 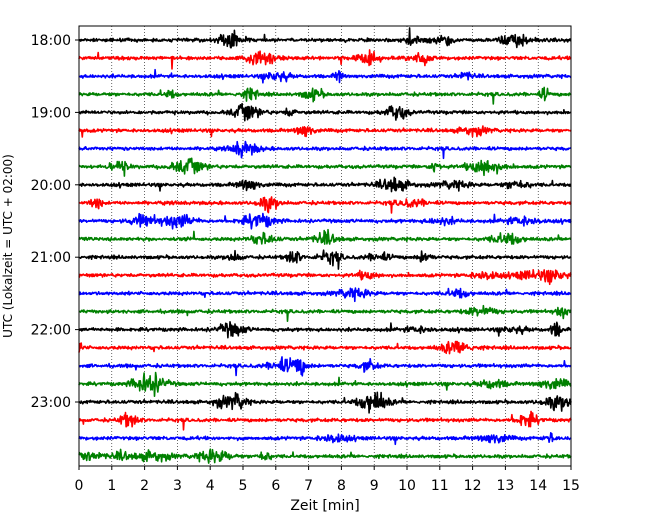 I want to click on x-tick-label: 12, so click(x=473, y=486).